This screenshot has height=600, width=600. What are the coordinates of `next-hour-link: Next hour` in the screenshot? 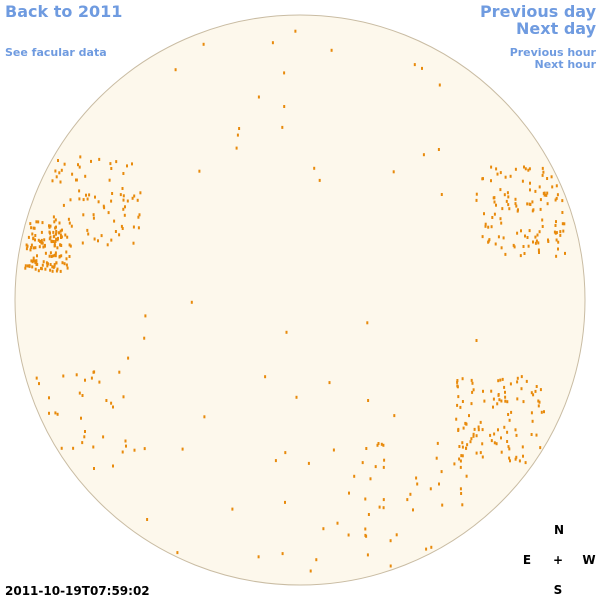 It's located at (566, 64).